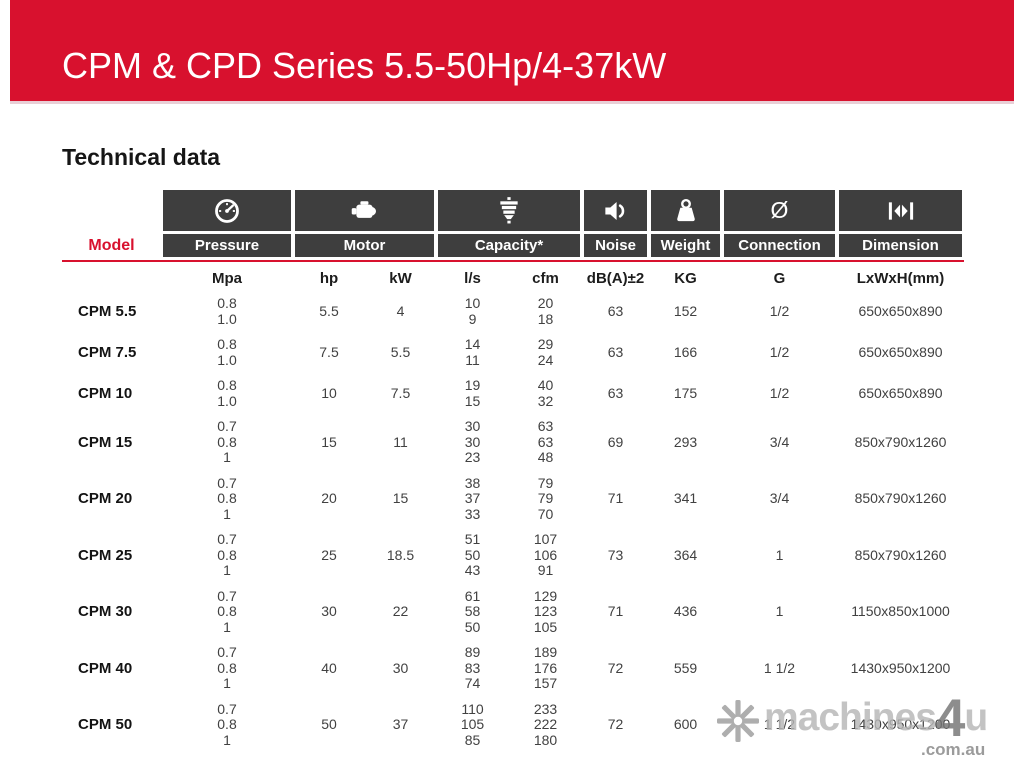  Describe the element at coordinates (900, 245) in the screenshot. I see `column-header-dimension: Dimension` at that location.